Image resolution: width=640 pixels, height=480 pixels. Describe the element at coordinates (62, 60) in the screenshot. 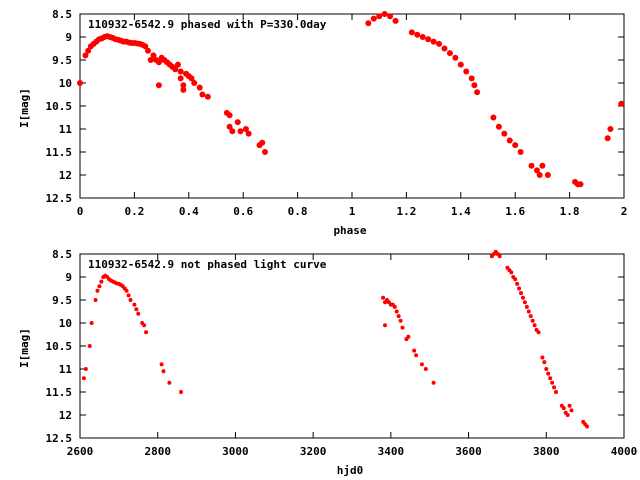

I see `phased-y-tick-label: 9.5` at that location.